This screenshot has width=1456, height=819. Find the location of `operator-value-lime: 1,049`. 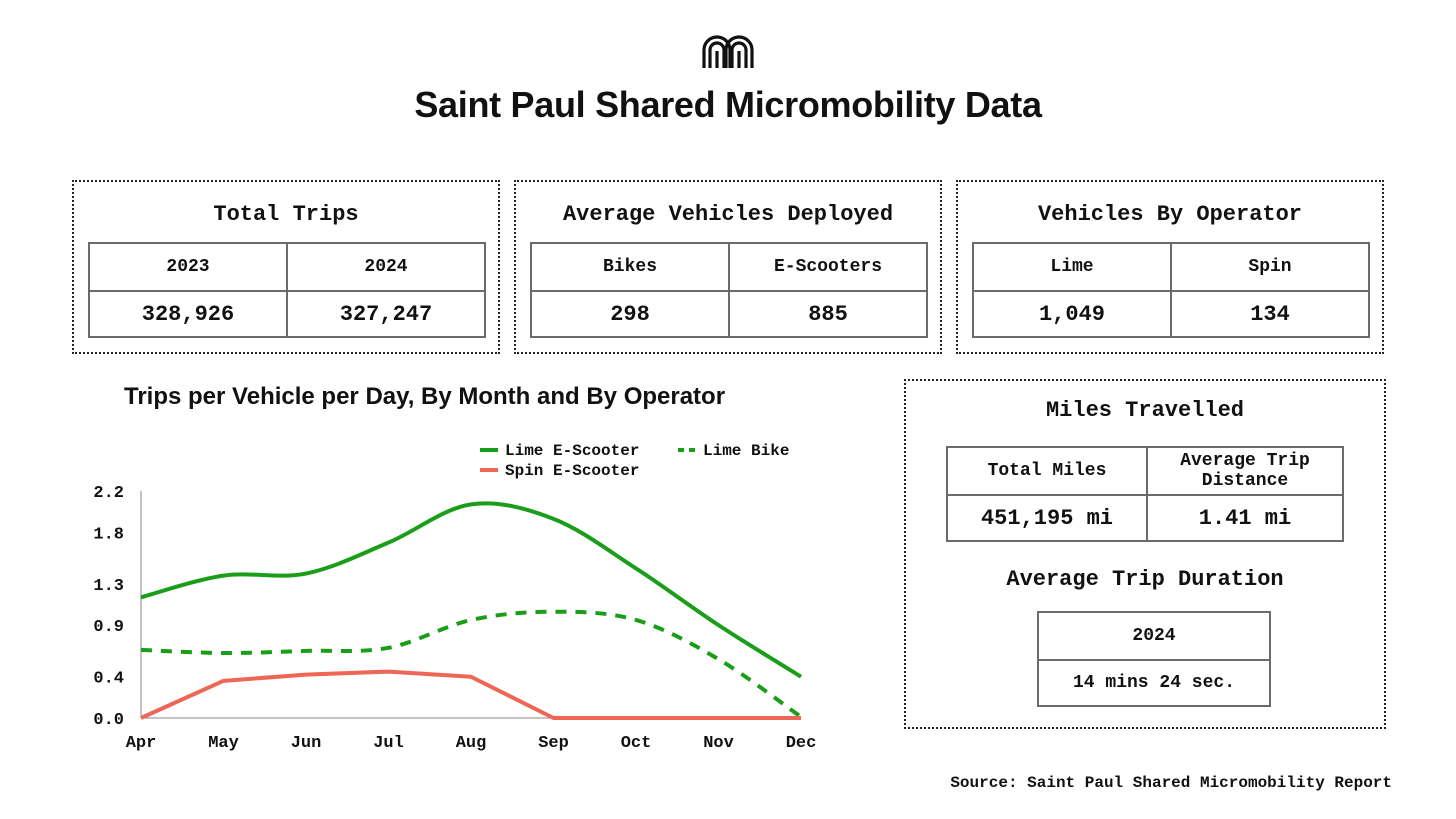

operator-value-lime: 1,049 is located at coordinates (1072, 314).